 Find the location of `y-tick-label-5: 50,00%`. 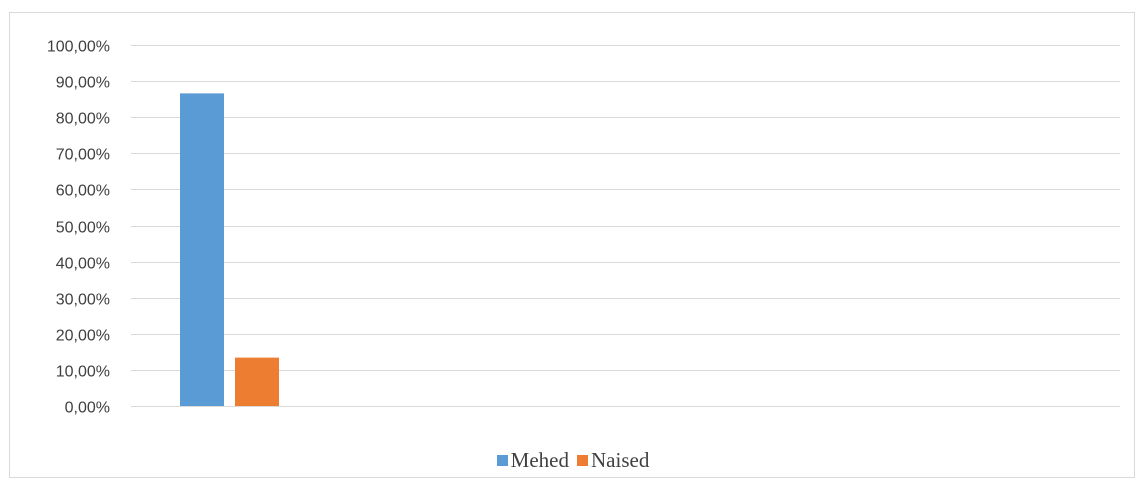

y-tick-label-5: 50,00% is located at coordinates (83, 228).